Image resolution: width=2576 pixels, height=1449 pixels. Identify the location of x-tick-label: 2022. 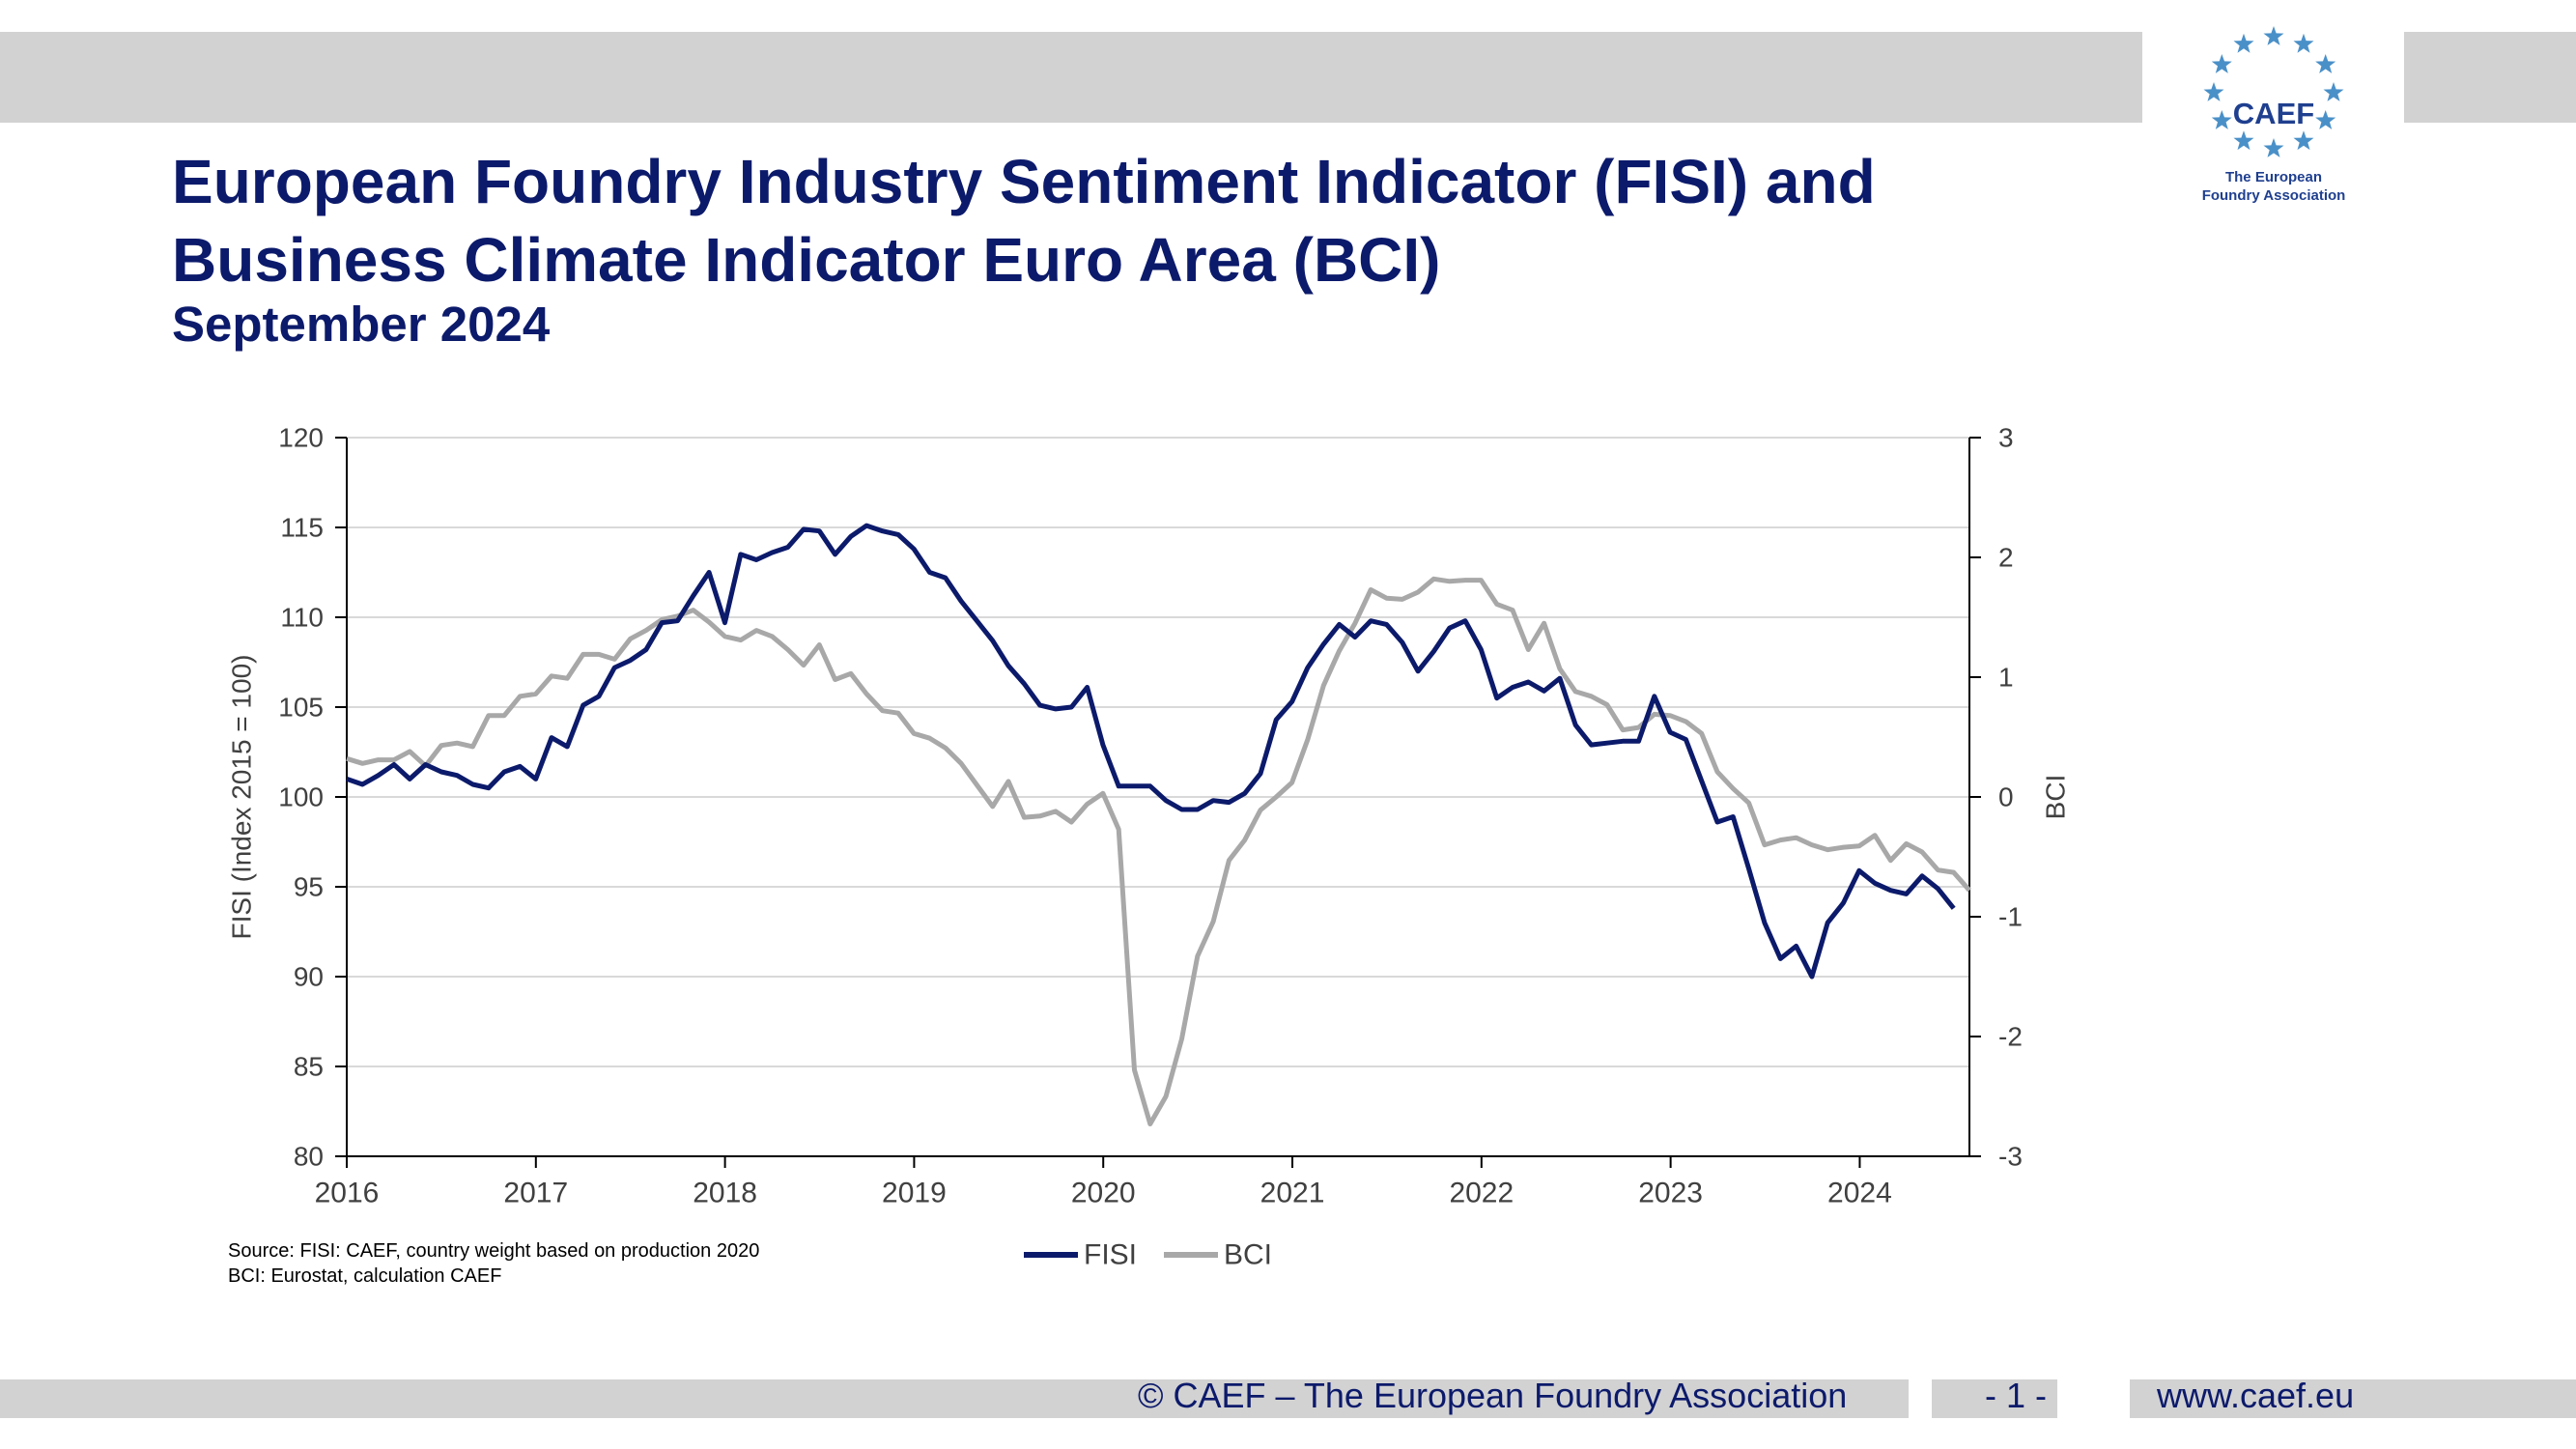
(1481, 1193).